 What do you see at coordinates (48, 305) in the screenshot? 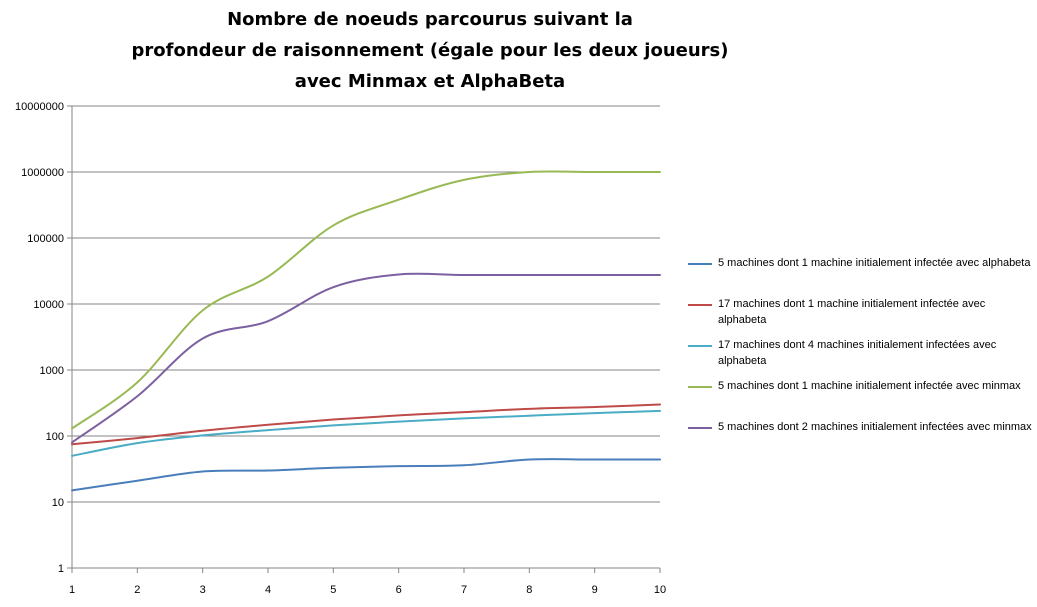
I see `y-tick-label: 10000` at bounding box center [48, 305].